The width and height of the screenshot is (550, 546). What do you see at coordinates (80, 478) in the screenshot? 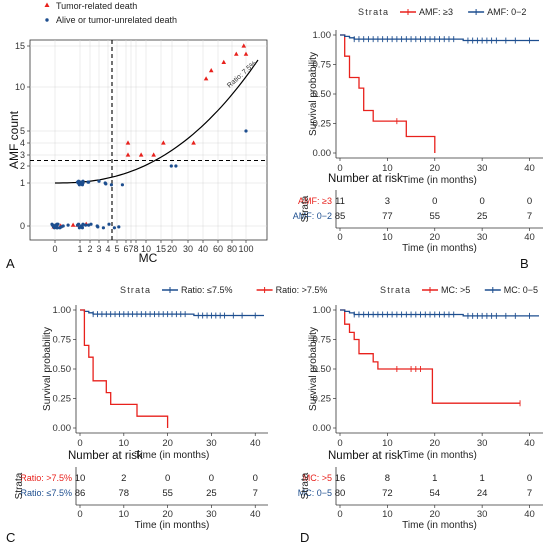
I see `c-risk-cell-0-0: 10` at bounding box center [80, 478].